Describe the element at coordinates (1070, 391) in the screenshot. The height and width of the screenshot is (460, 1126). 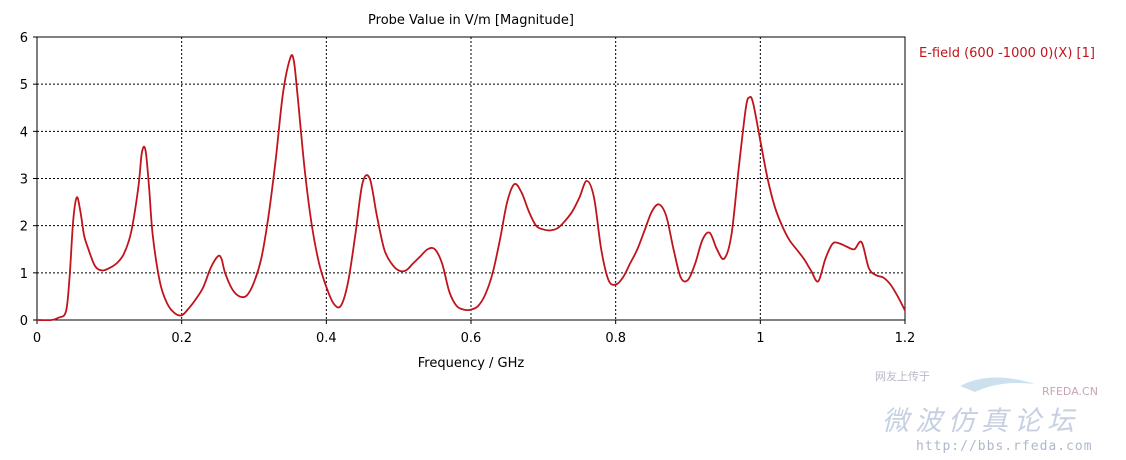
I see `watermark-brand: RFEDA.CN` at that location.